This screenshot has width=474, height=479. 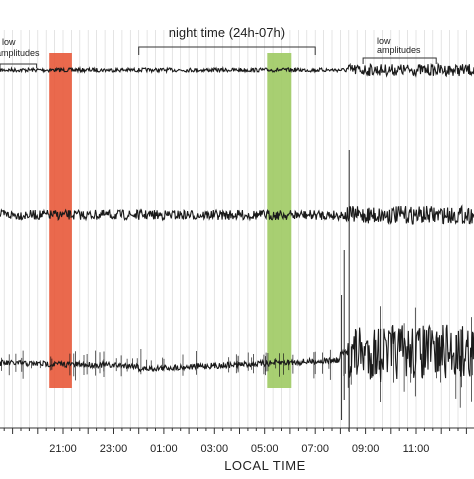 I want to click on x-tick-label: 09:00, so click(x=366, y=449).